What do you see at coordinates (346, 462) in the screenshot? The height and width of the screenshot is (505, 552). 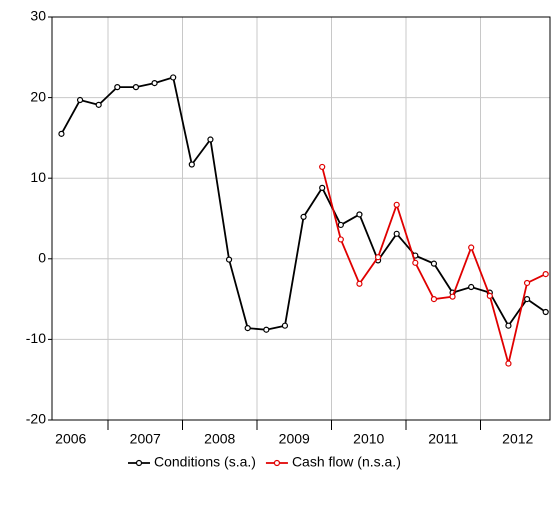 I see `legend-label: Cash flow (n.s.a.)` at bounding box center [346, 462].